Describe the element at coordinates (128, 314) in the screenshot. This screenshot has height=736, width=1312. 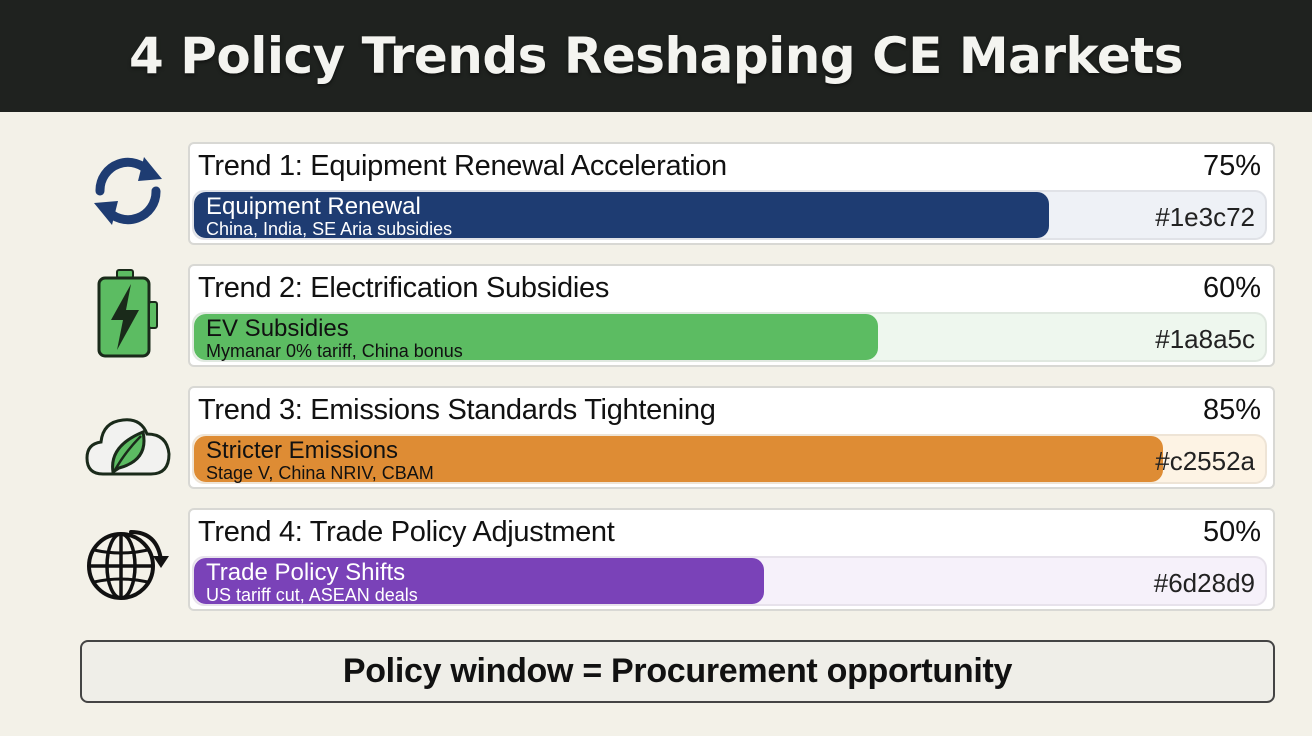
I see `battery-bolt-icon` at that location.